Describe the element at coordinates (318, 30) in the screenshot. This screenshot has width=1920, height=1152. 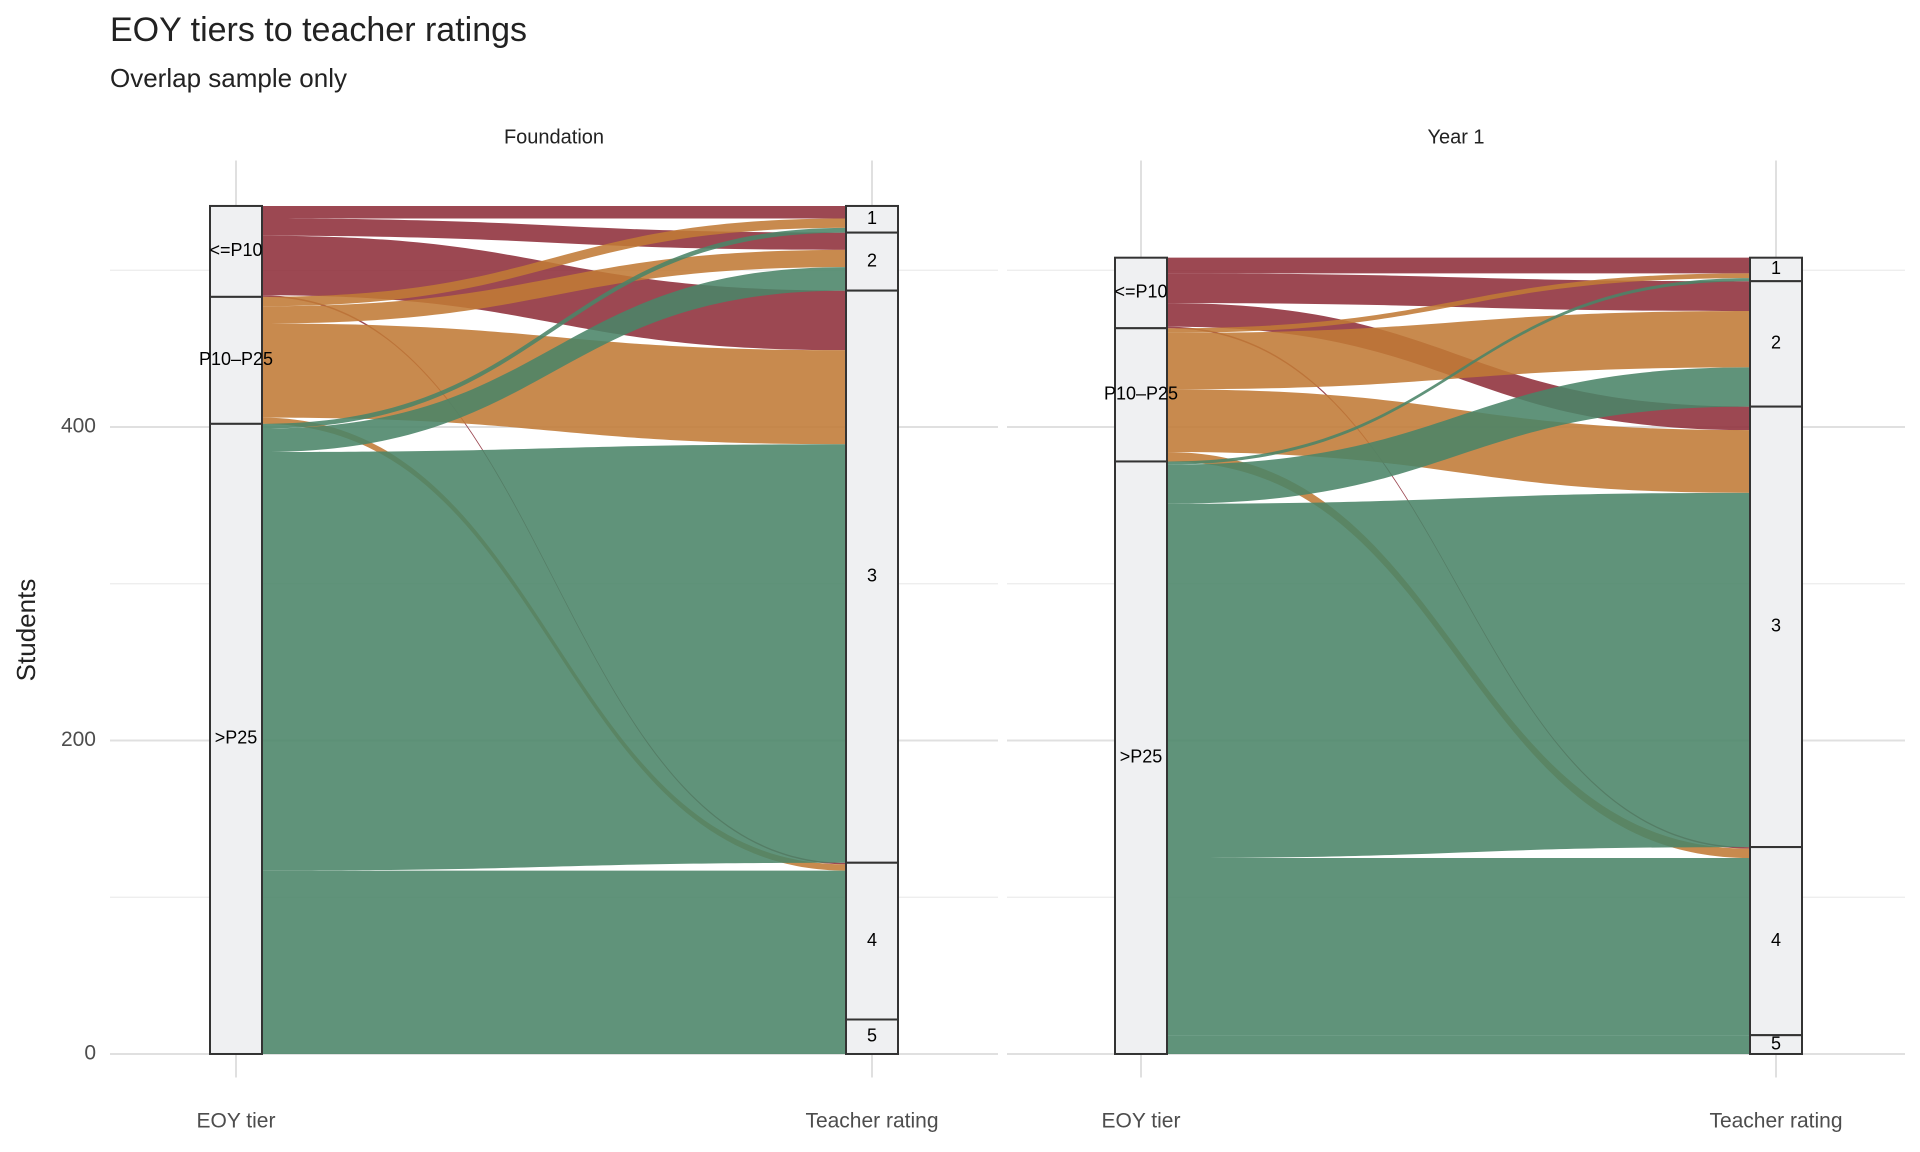
I see `chart-title: EOY tiers to teacher ratings` at that location.